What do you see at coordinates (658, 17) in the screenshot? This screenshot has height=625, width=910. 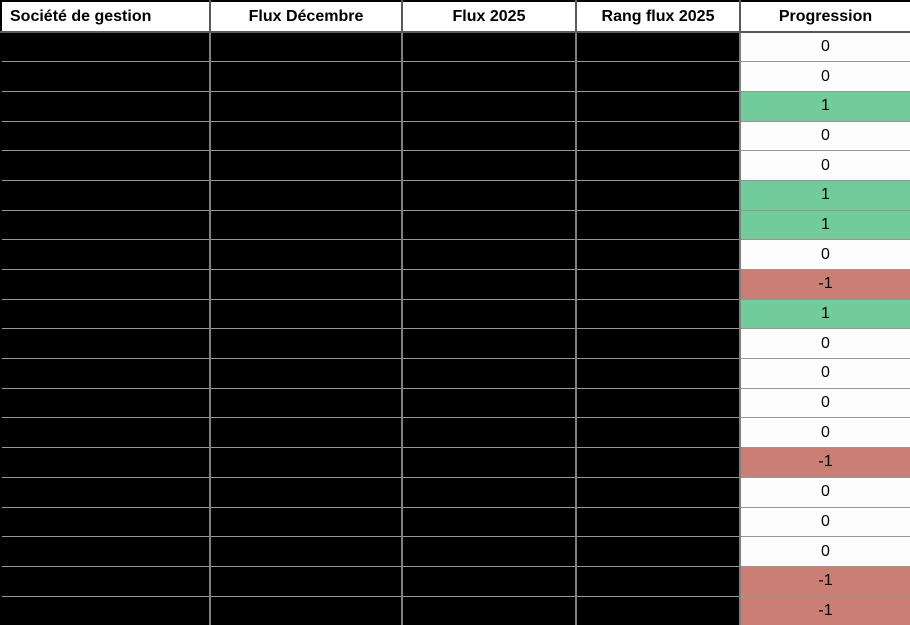 I see `column-header-rang-flux-2025: Rang flux 2025` at bounding box center [658, 17].